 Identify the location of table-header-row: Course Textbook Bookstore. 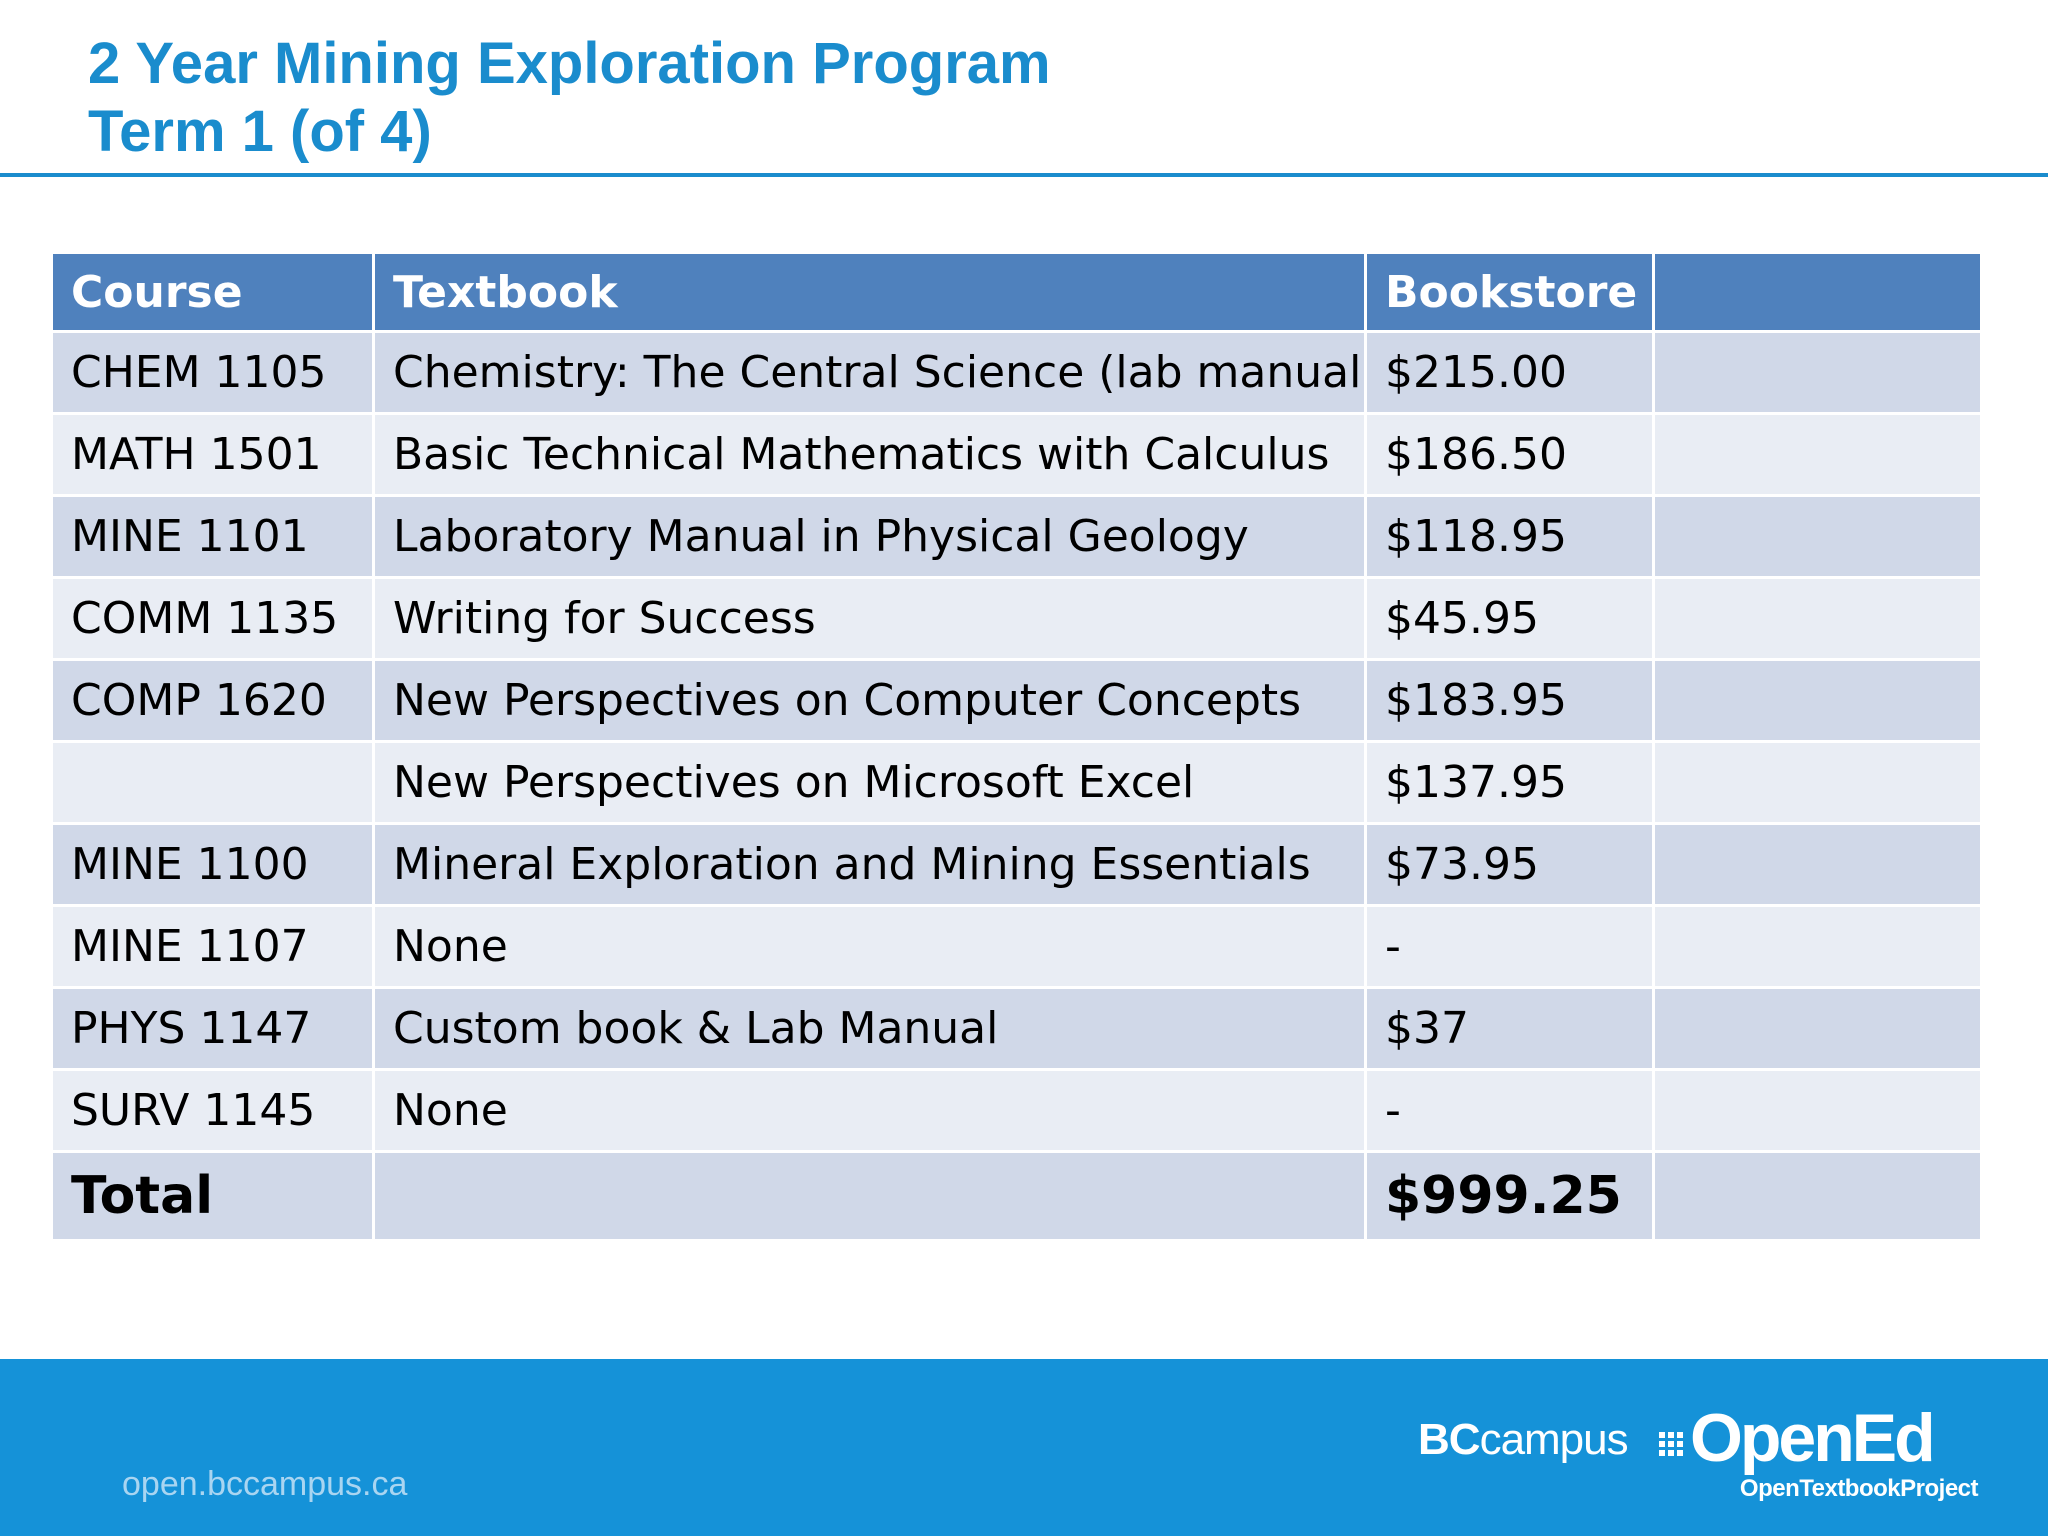
(1016, 292).